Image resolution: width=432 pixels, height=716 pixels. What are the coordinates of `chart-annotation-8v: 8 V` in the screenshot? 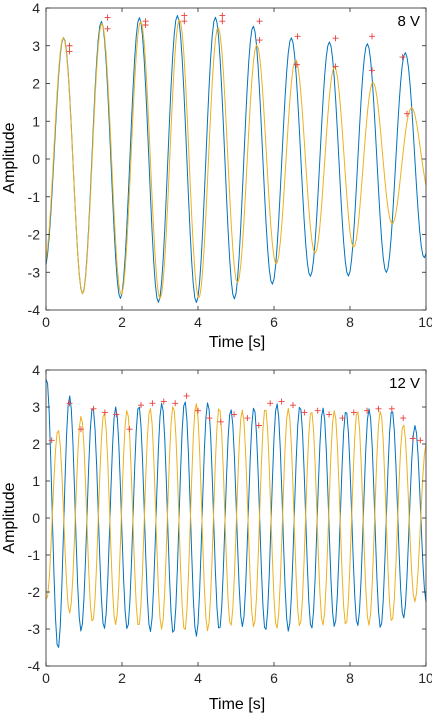 It's located at (408, 21).